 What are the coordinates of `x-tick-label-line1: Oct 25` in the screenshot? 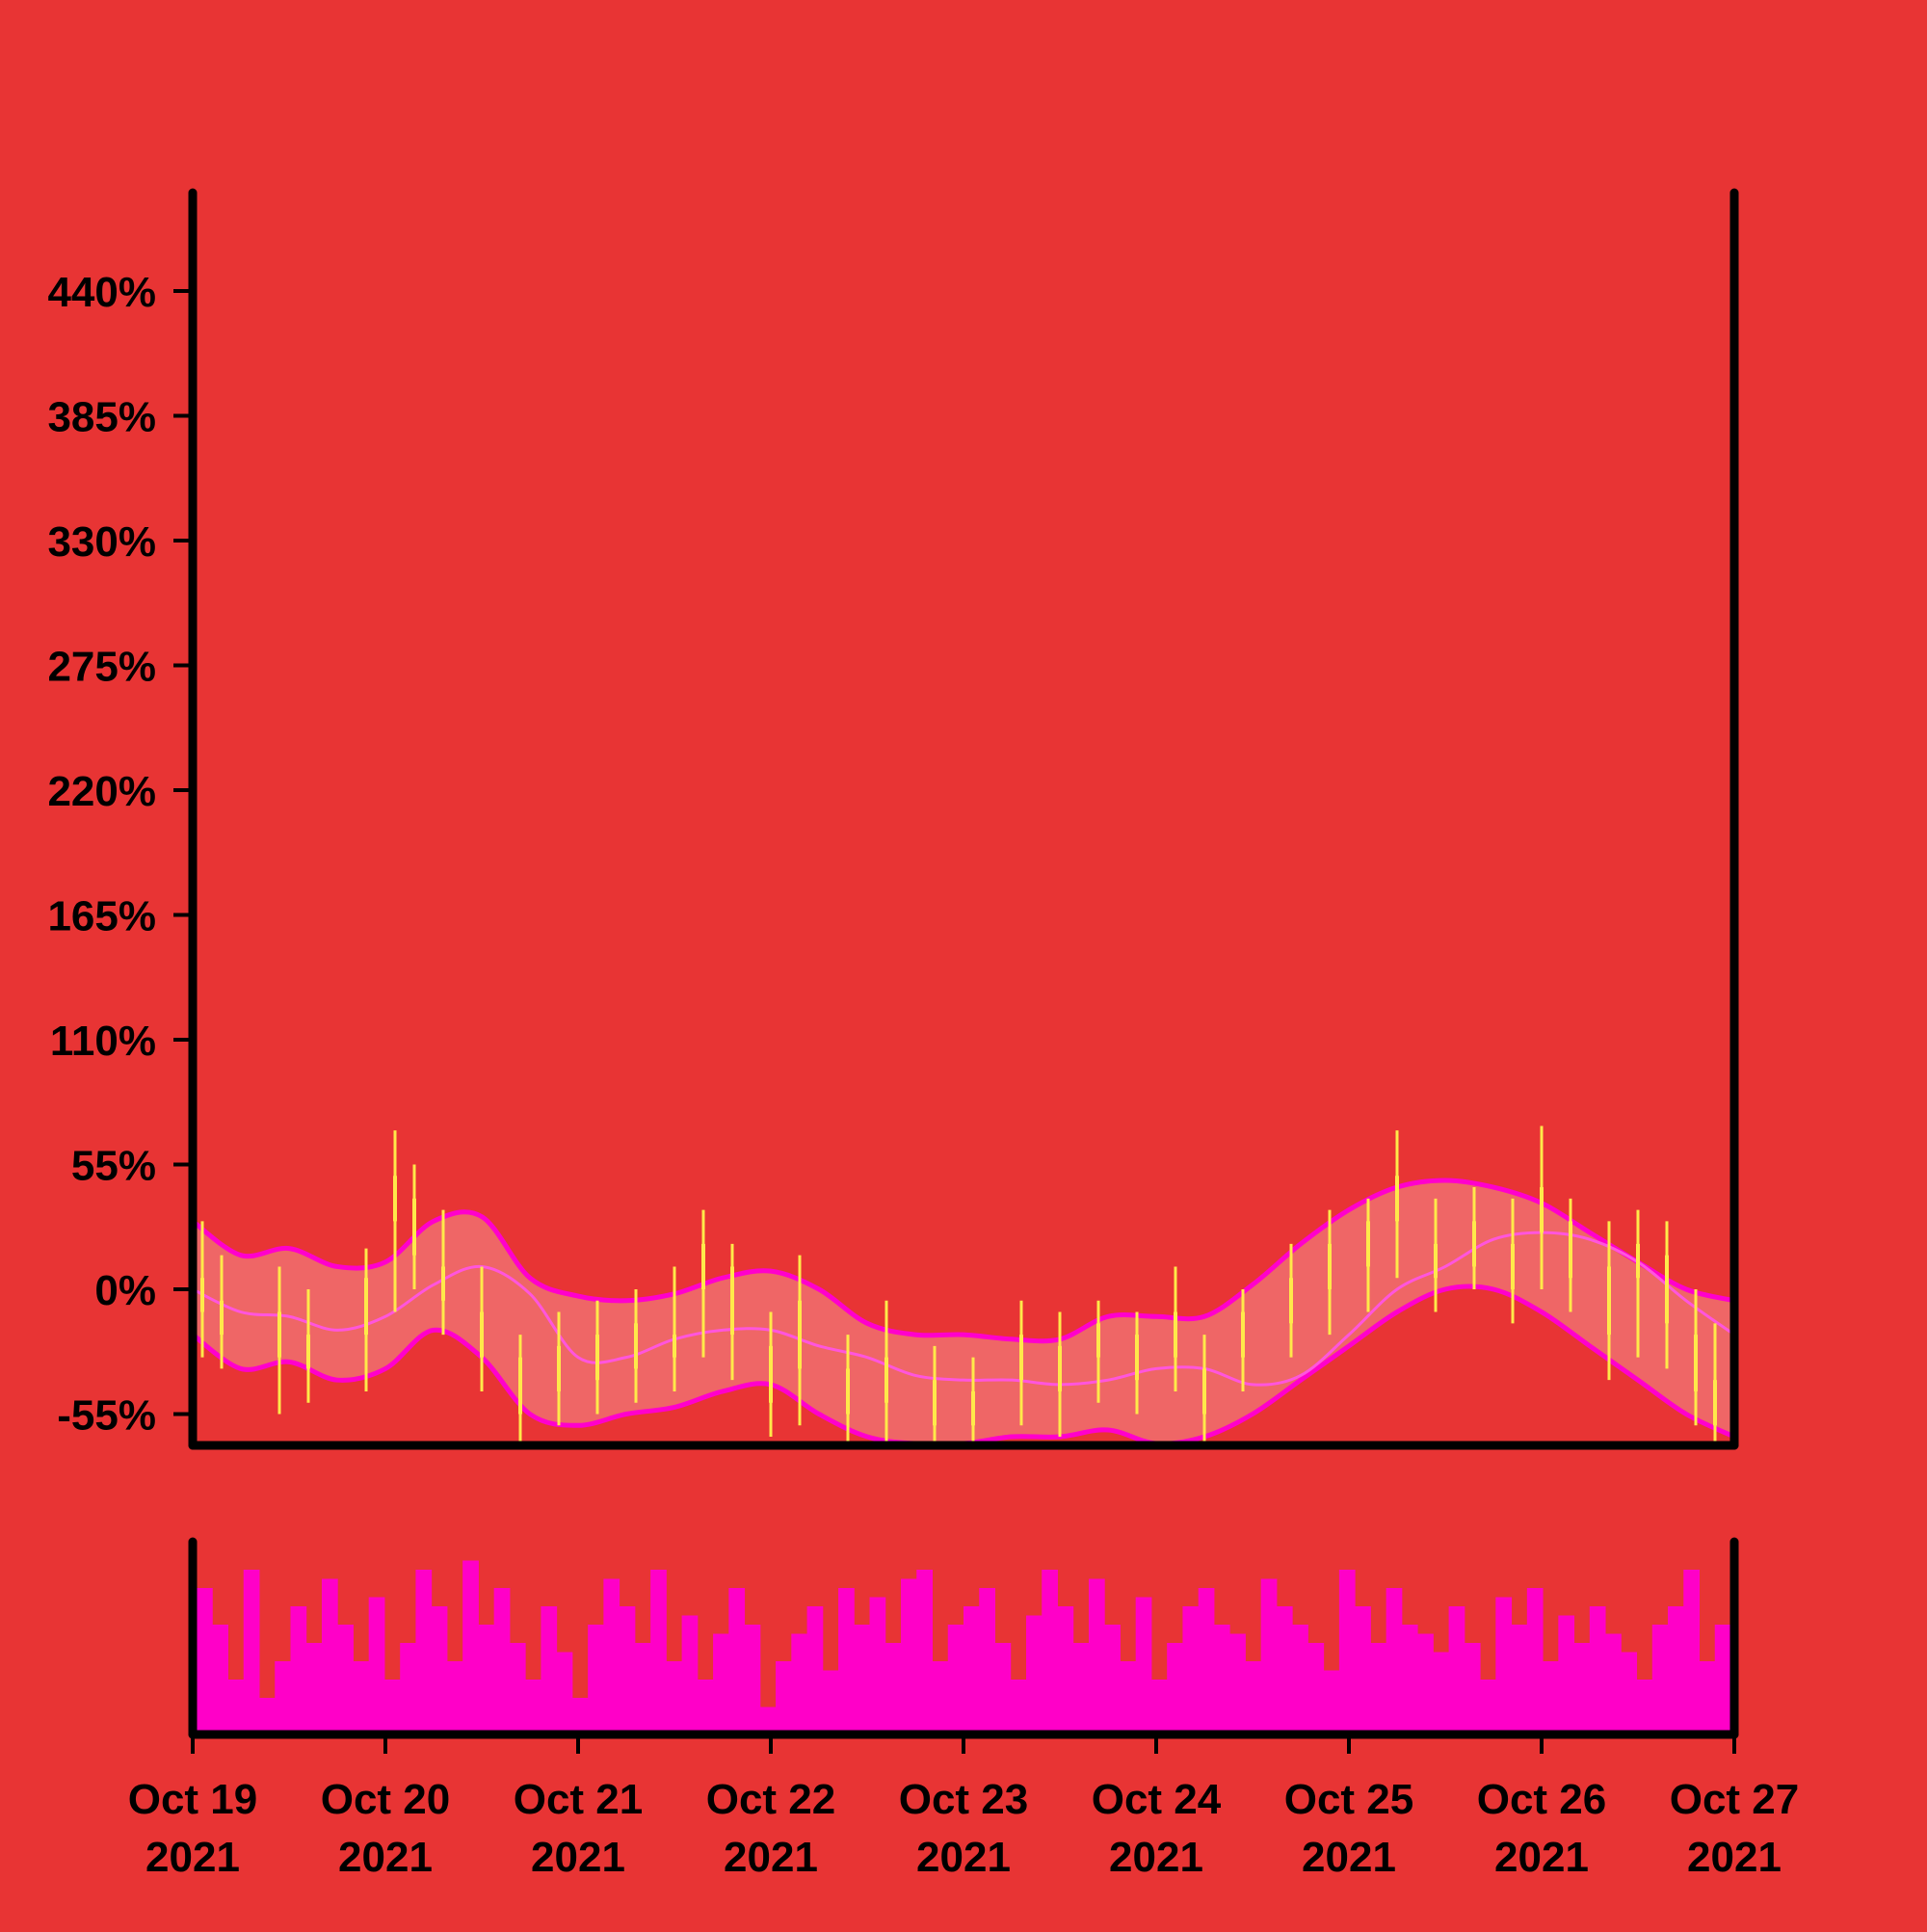 It's located at (1349, 1799).